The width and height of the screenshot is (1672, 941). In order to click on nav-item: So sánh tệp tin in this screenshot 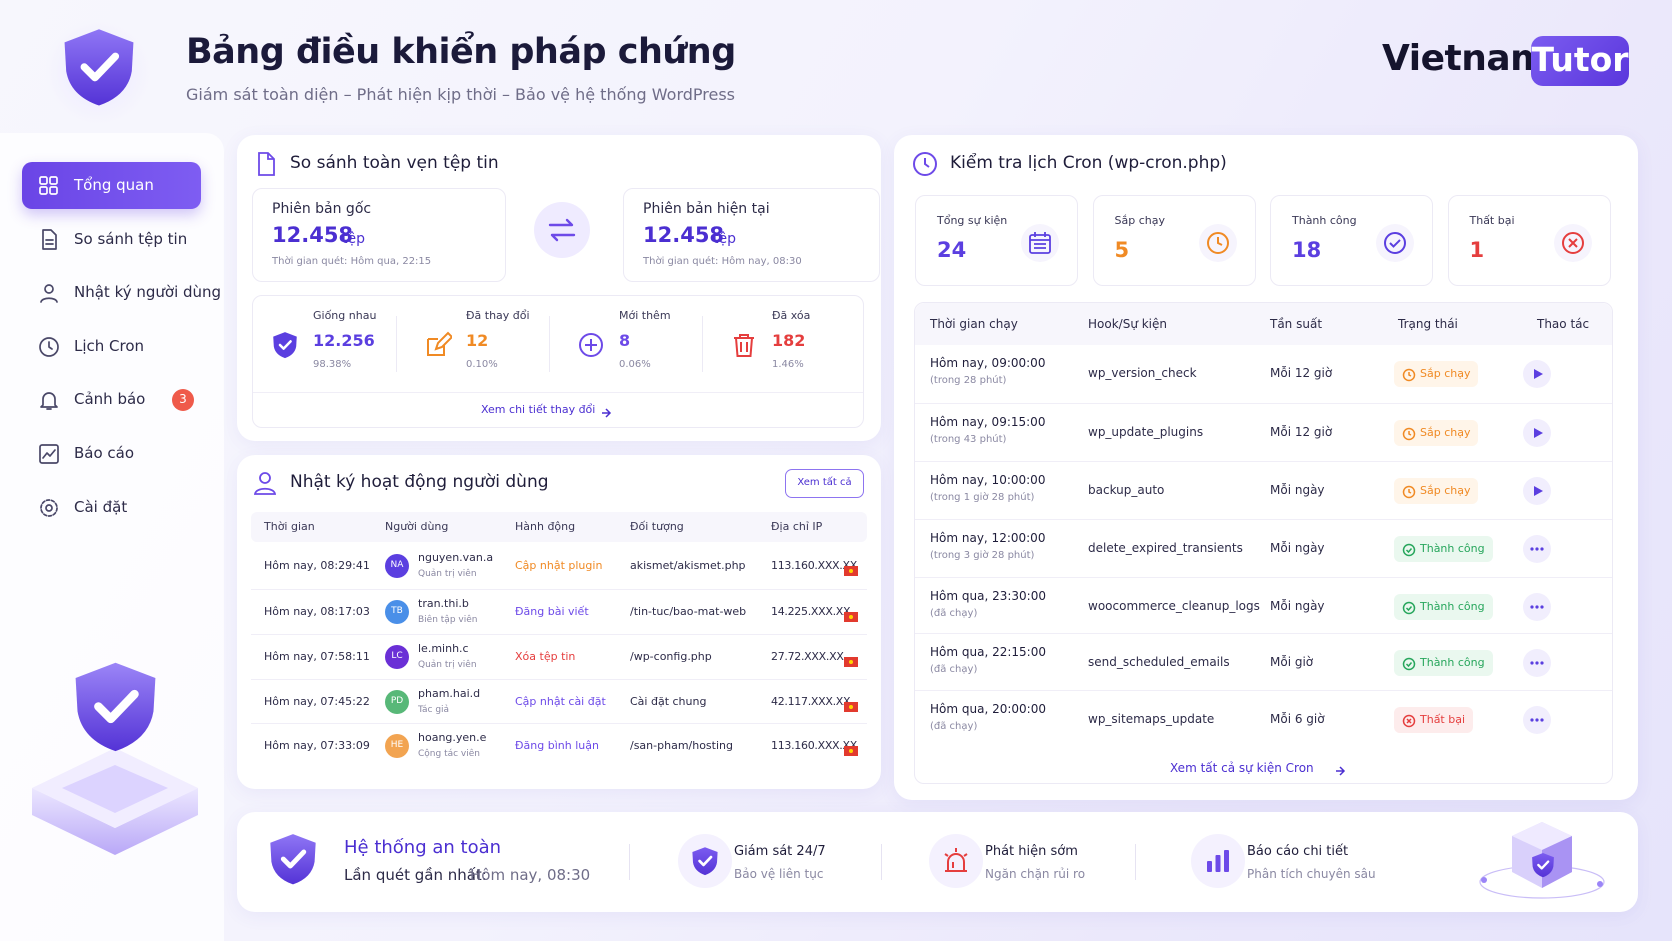, I will do `click(111, 239)`.